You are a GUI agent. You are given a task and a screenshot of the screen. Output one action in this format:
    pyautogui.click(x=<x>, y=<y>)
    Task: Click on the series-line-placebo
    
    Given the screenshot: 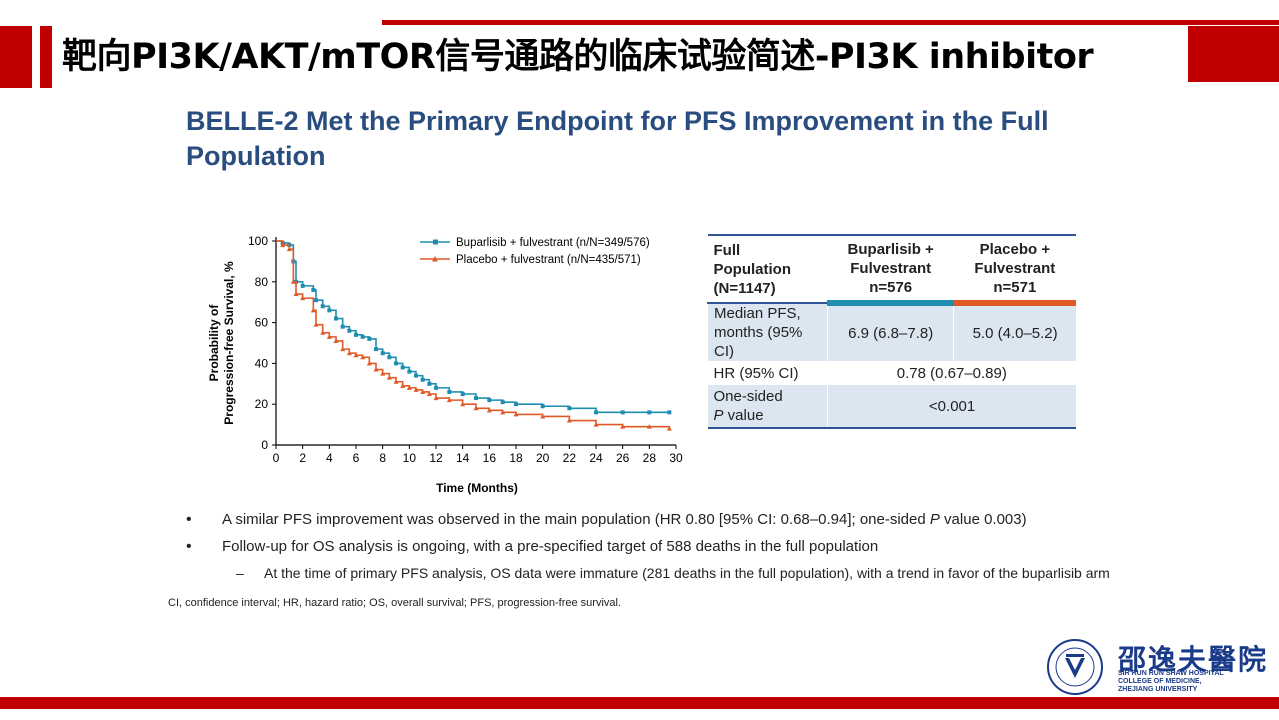 What is the action you would take?
    pyautogui.click(x=473, y=334)
    